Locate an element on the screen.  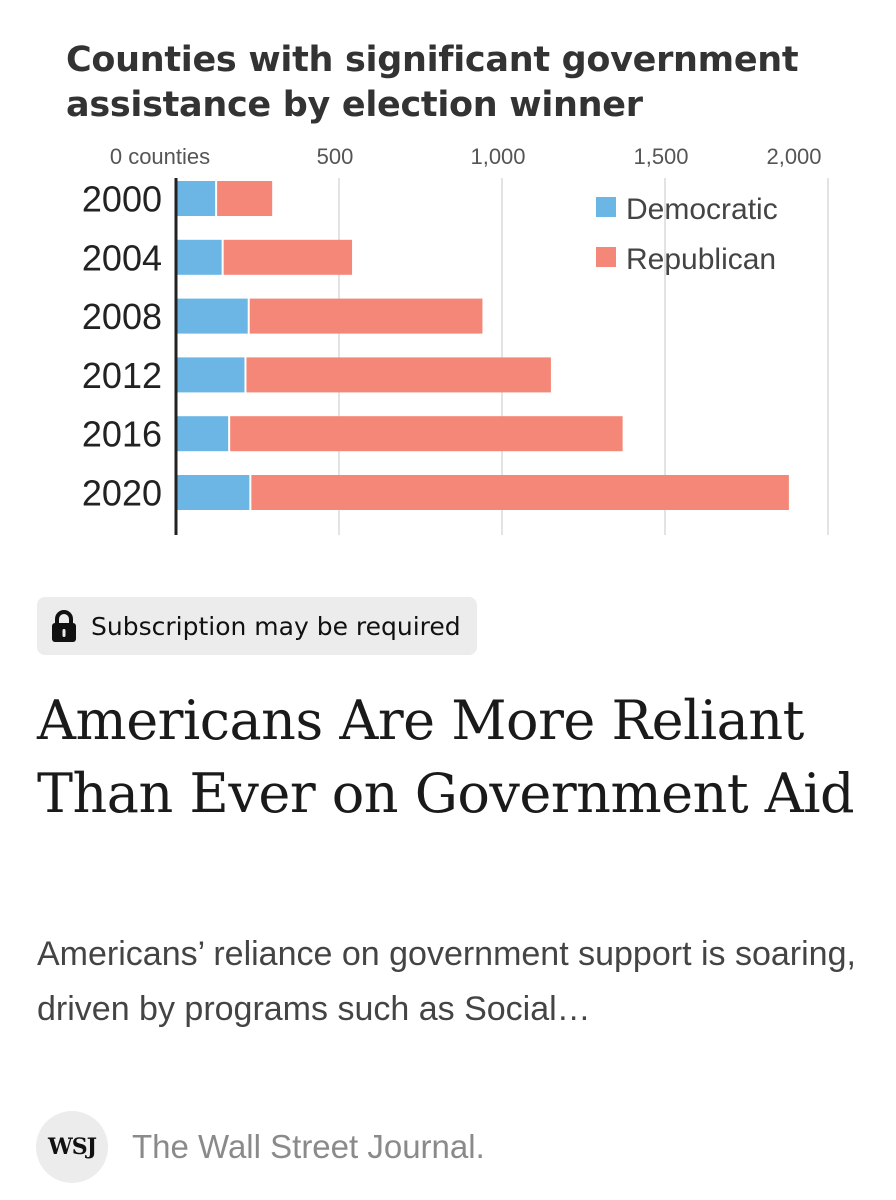
lock-icon is located at coordinates (64, 626).